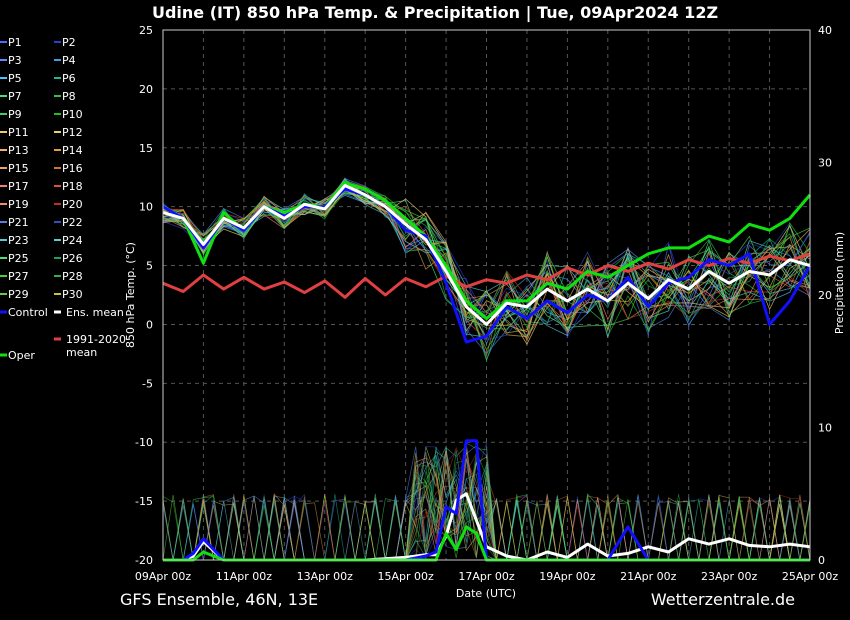 This screenshot has height=620, width=850. Describe the element at coordinates (96, 346) in the screenshot. I see `legend-item: 1991-2020 mean` at that location.